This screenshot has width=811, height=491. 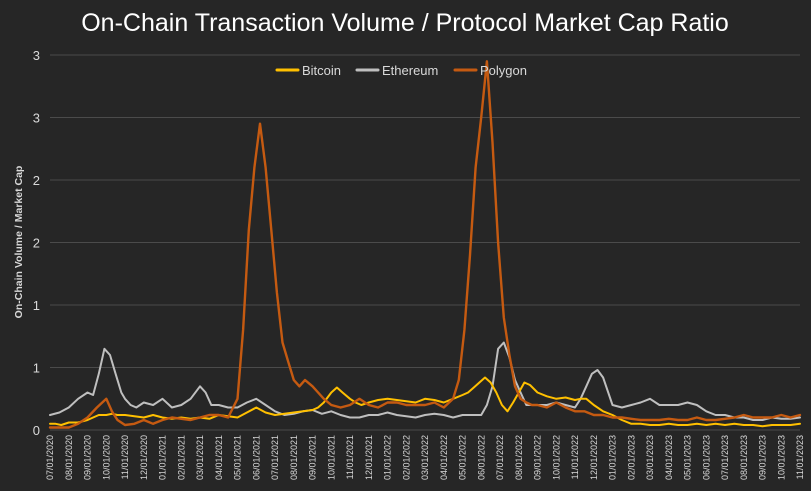 What do you see at coordinates (106, 457) in the screenshot?
I see `x-tick-label: 10/01/2020` at bounding box center [106, 457].